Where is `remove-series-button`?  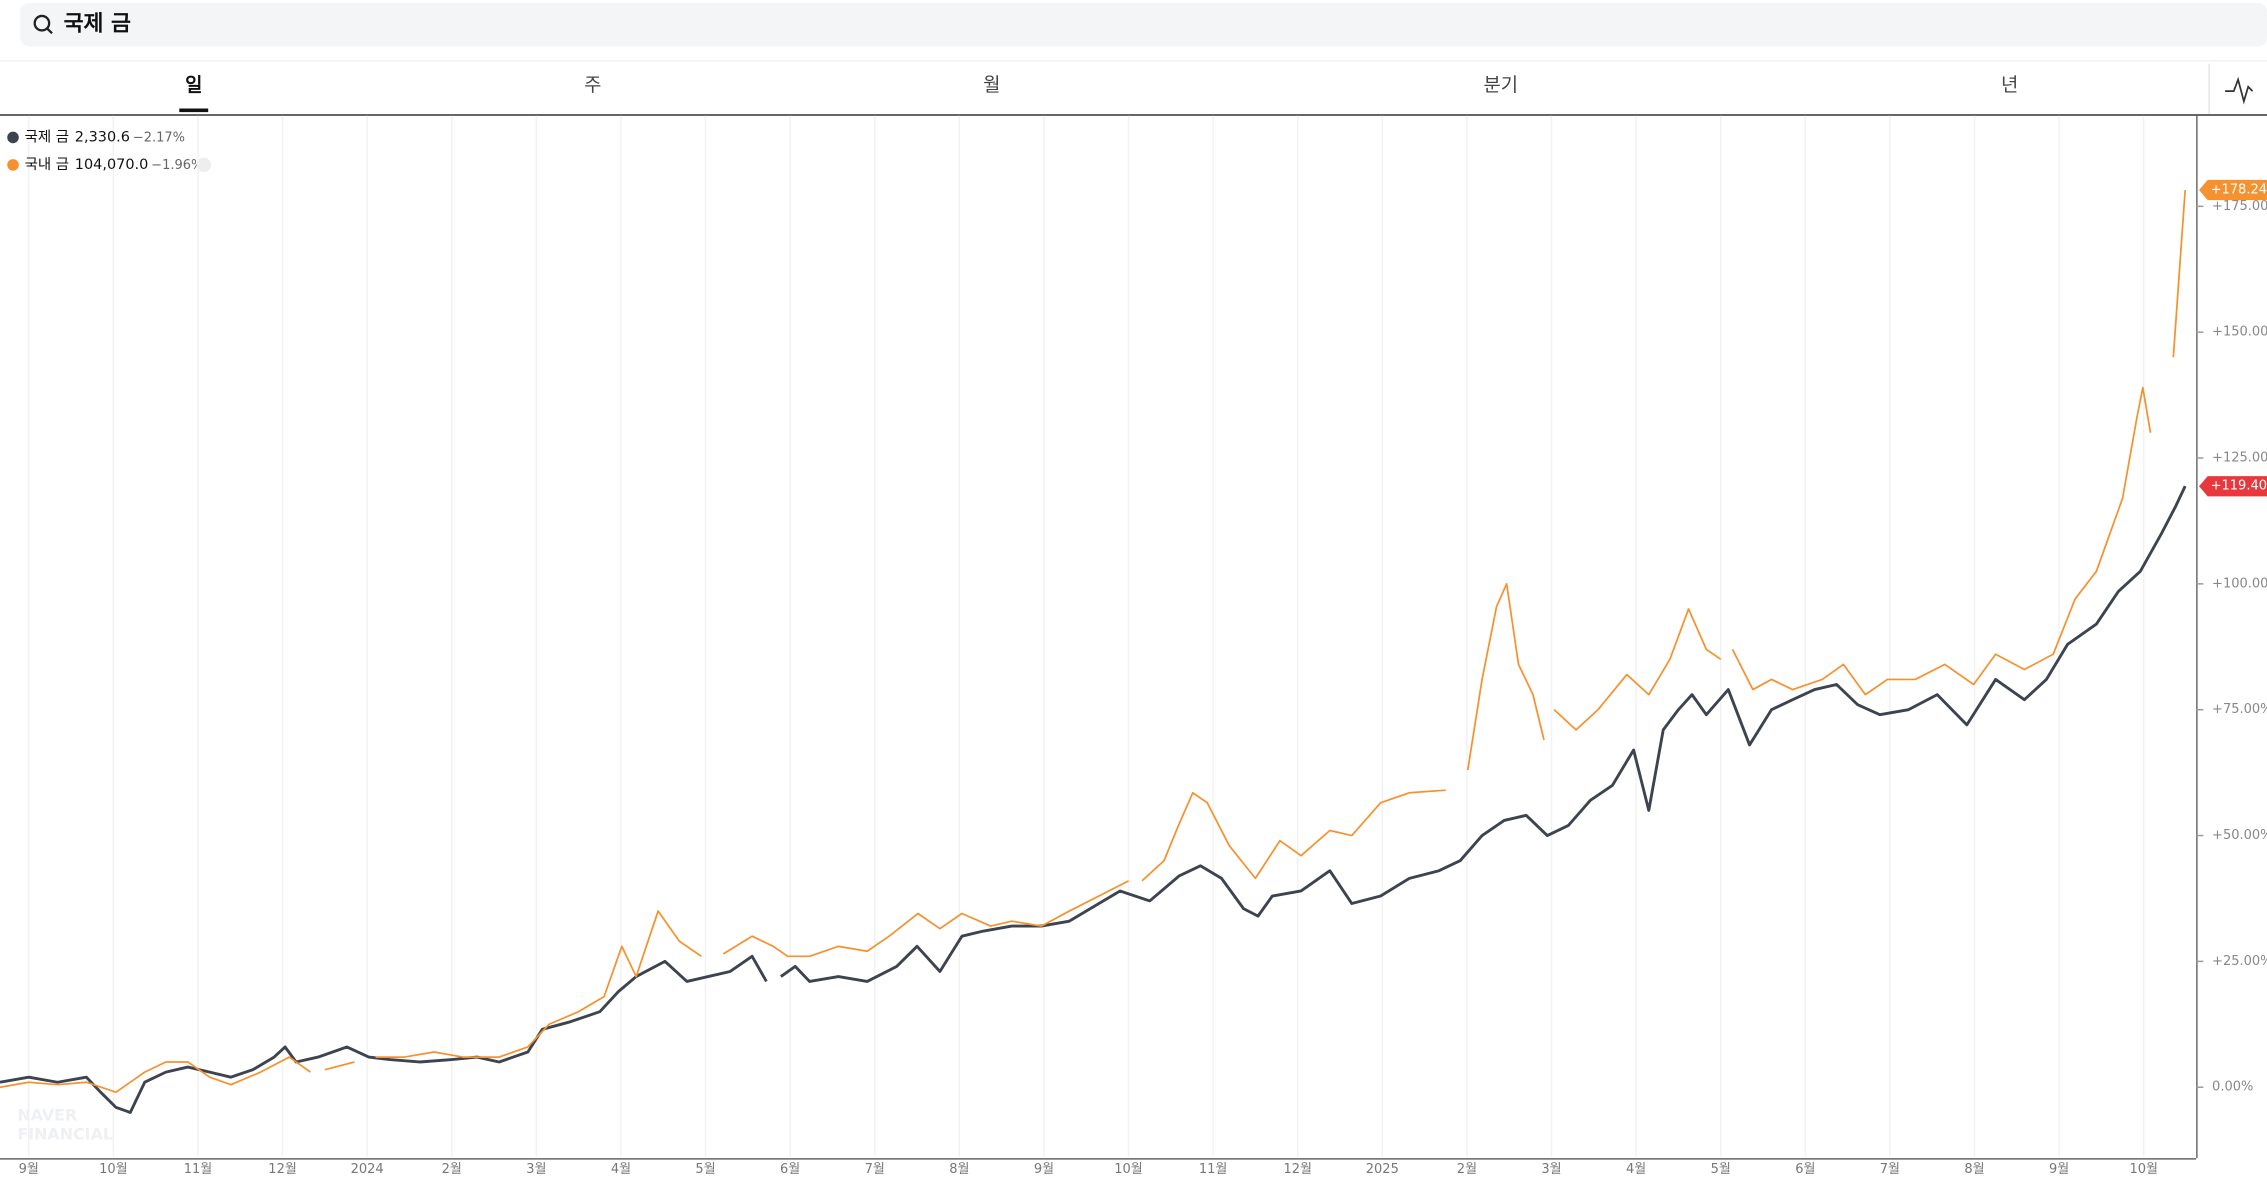 remove-series-button is located at coordinates (204, 165).